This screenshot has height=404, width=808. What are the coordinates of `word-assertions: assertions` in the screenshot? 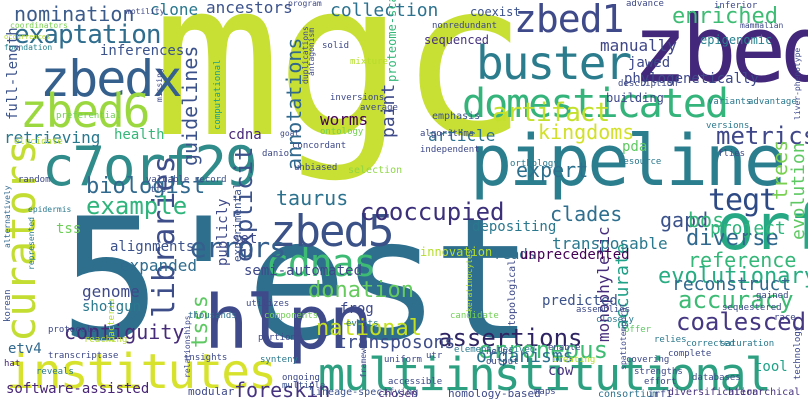 It's located at (510, 338).